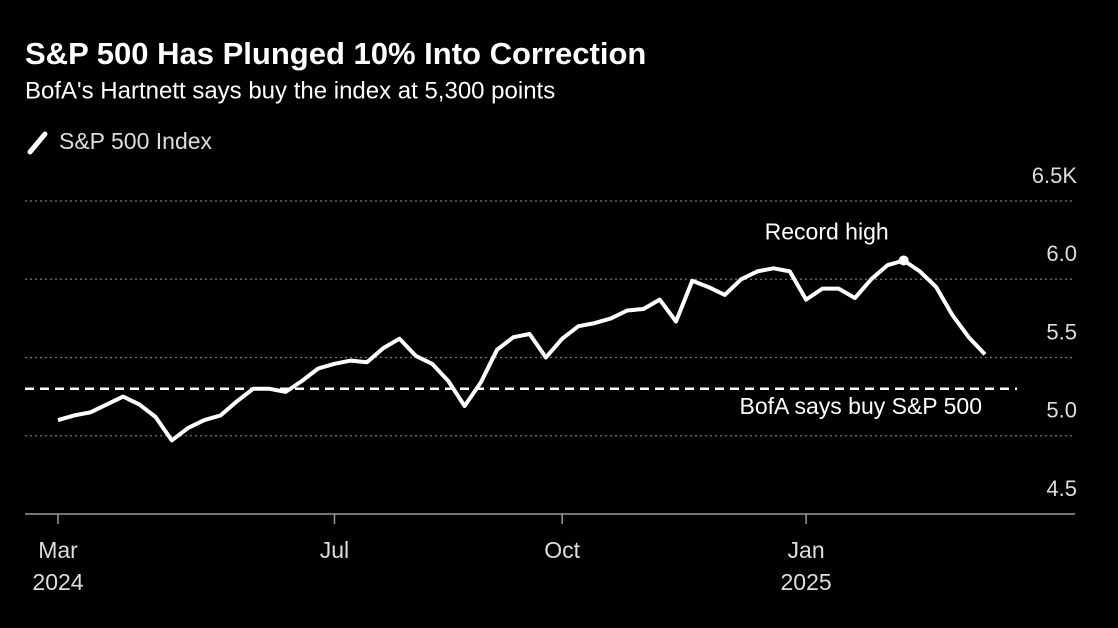 The image size is (1118, 628). Describe the element at coordinates (334, 550) in the screenshot. I see `x-tick-label: Jul` at that location.